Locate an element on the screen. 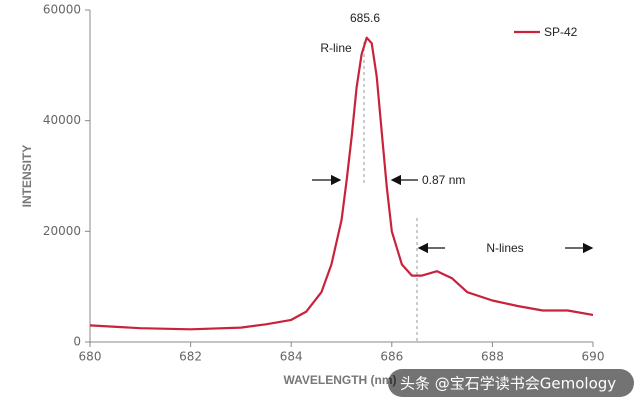 The image size is (640, 402). x-tick-label: 690 is located at coordinates (593, 357).